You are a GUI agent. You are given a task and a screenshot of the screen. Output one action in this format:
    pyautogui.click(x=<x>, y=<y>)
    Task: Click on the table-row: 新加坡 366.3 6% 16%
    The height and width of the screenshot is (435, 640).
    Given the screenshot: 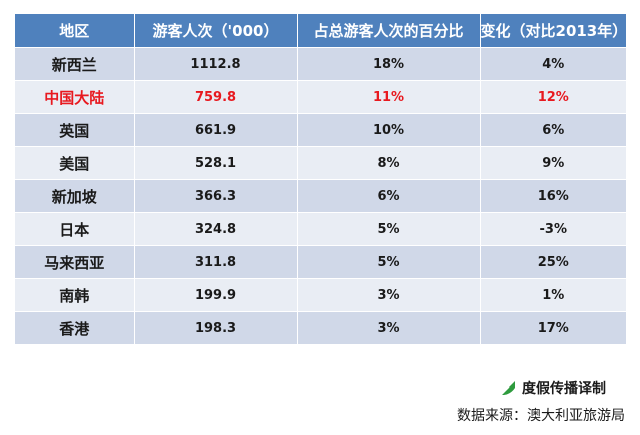 What is the action you would take?
    pyautogui.click(x=320, y=196)
    